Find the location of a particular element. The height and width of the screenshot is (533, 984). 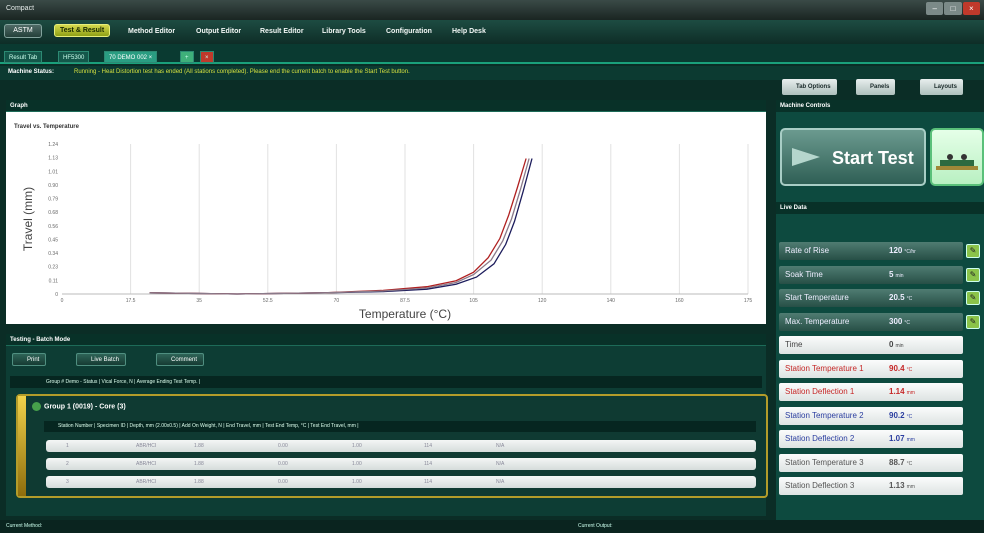

delete-tab-icon: × is located at coordinates (207, 57).